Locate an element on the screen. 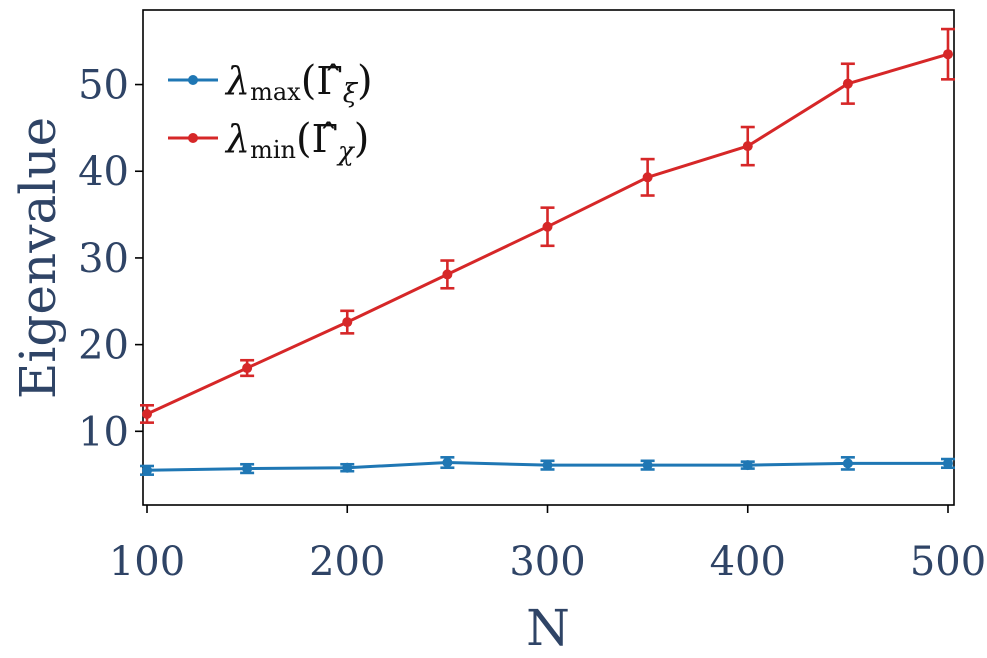 This screenshot has height=658, width=987. legend-label: λmin(Γ̂χ) is located at coordinates (296, 141).